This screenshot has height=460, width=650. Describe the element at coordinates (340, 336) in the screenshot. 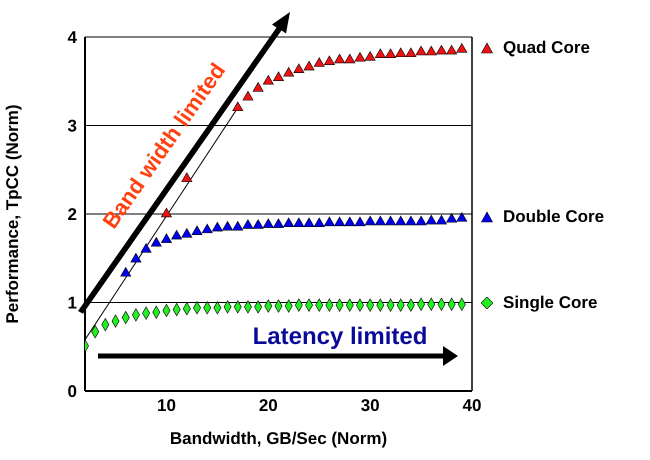

I see `annotation: Latency limited` at that location.